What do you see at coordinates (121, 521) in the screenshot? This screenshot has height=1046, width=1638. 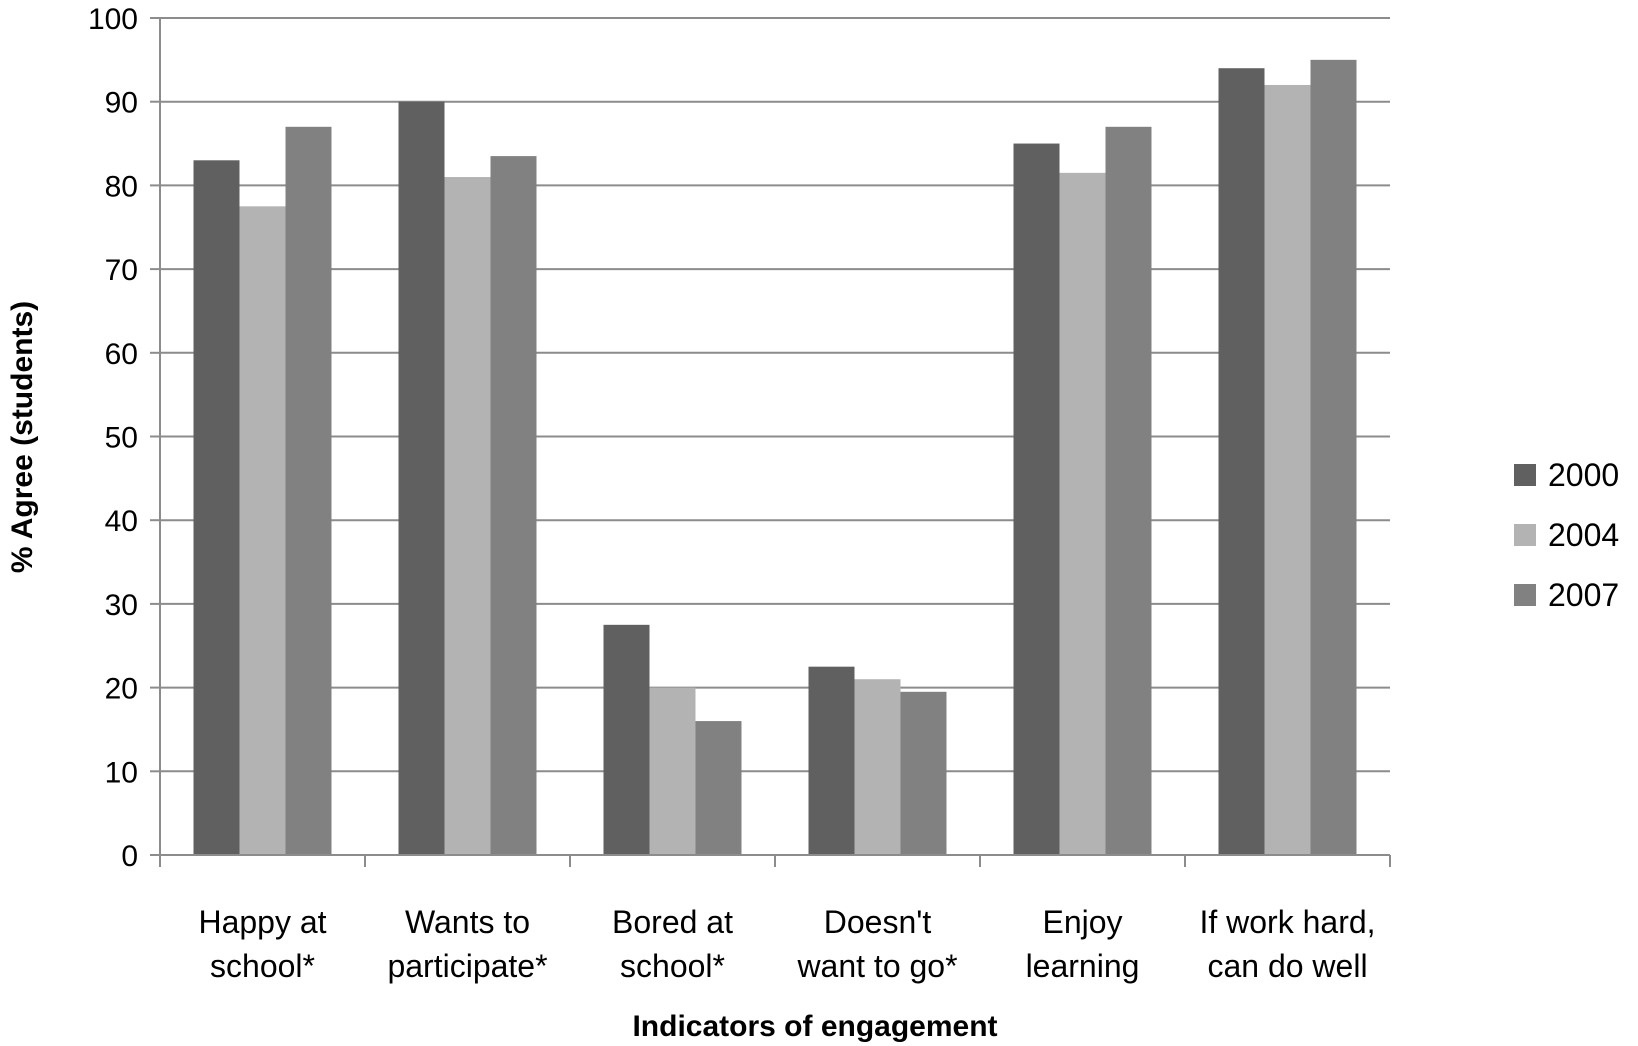 I see `y-tick-label: 40` at bounding box center [121, 521].